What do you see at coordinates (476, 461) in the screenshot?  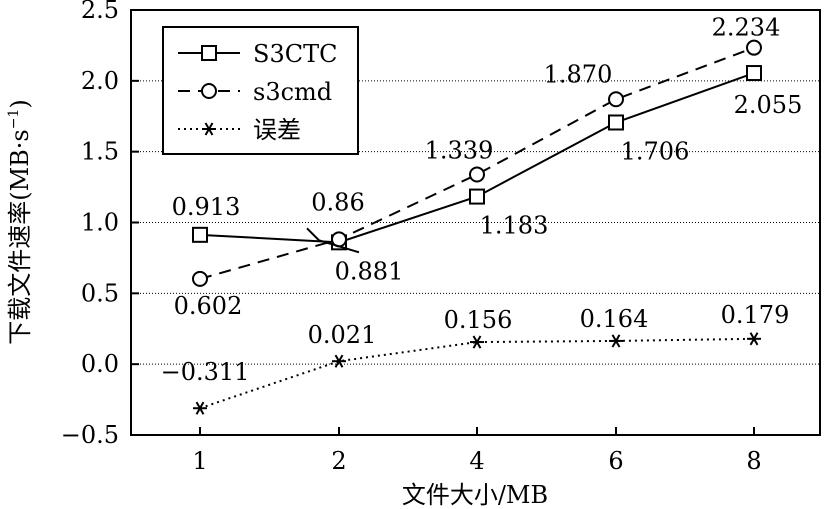 I see `x-tick-label: 4` at bounding box center [476, 461].